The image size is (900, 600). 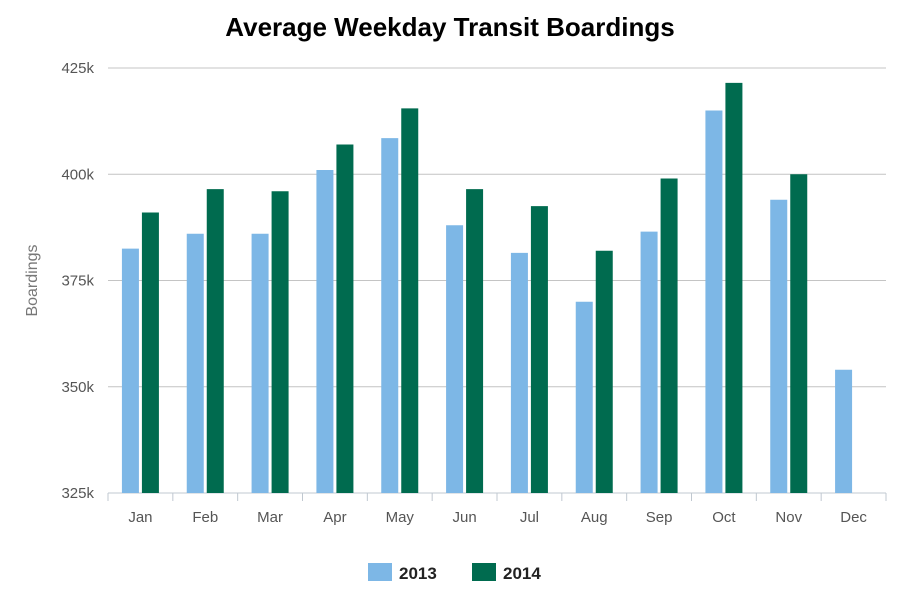 What do you see at coordinates (594, 517) in the screenshot?
I see `x-tick-label: Aug` at bounding box center [594, 517].